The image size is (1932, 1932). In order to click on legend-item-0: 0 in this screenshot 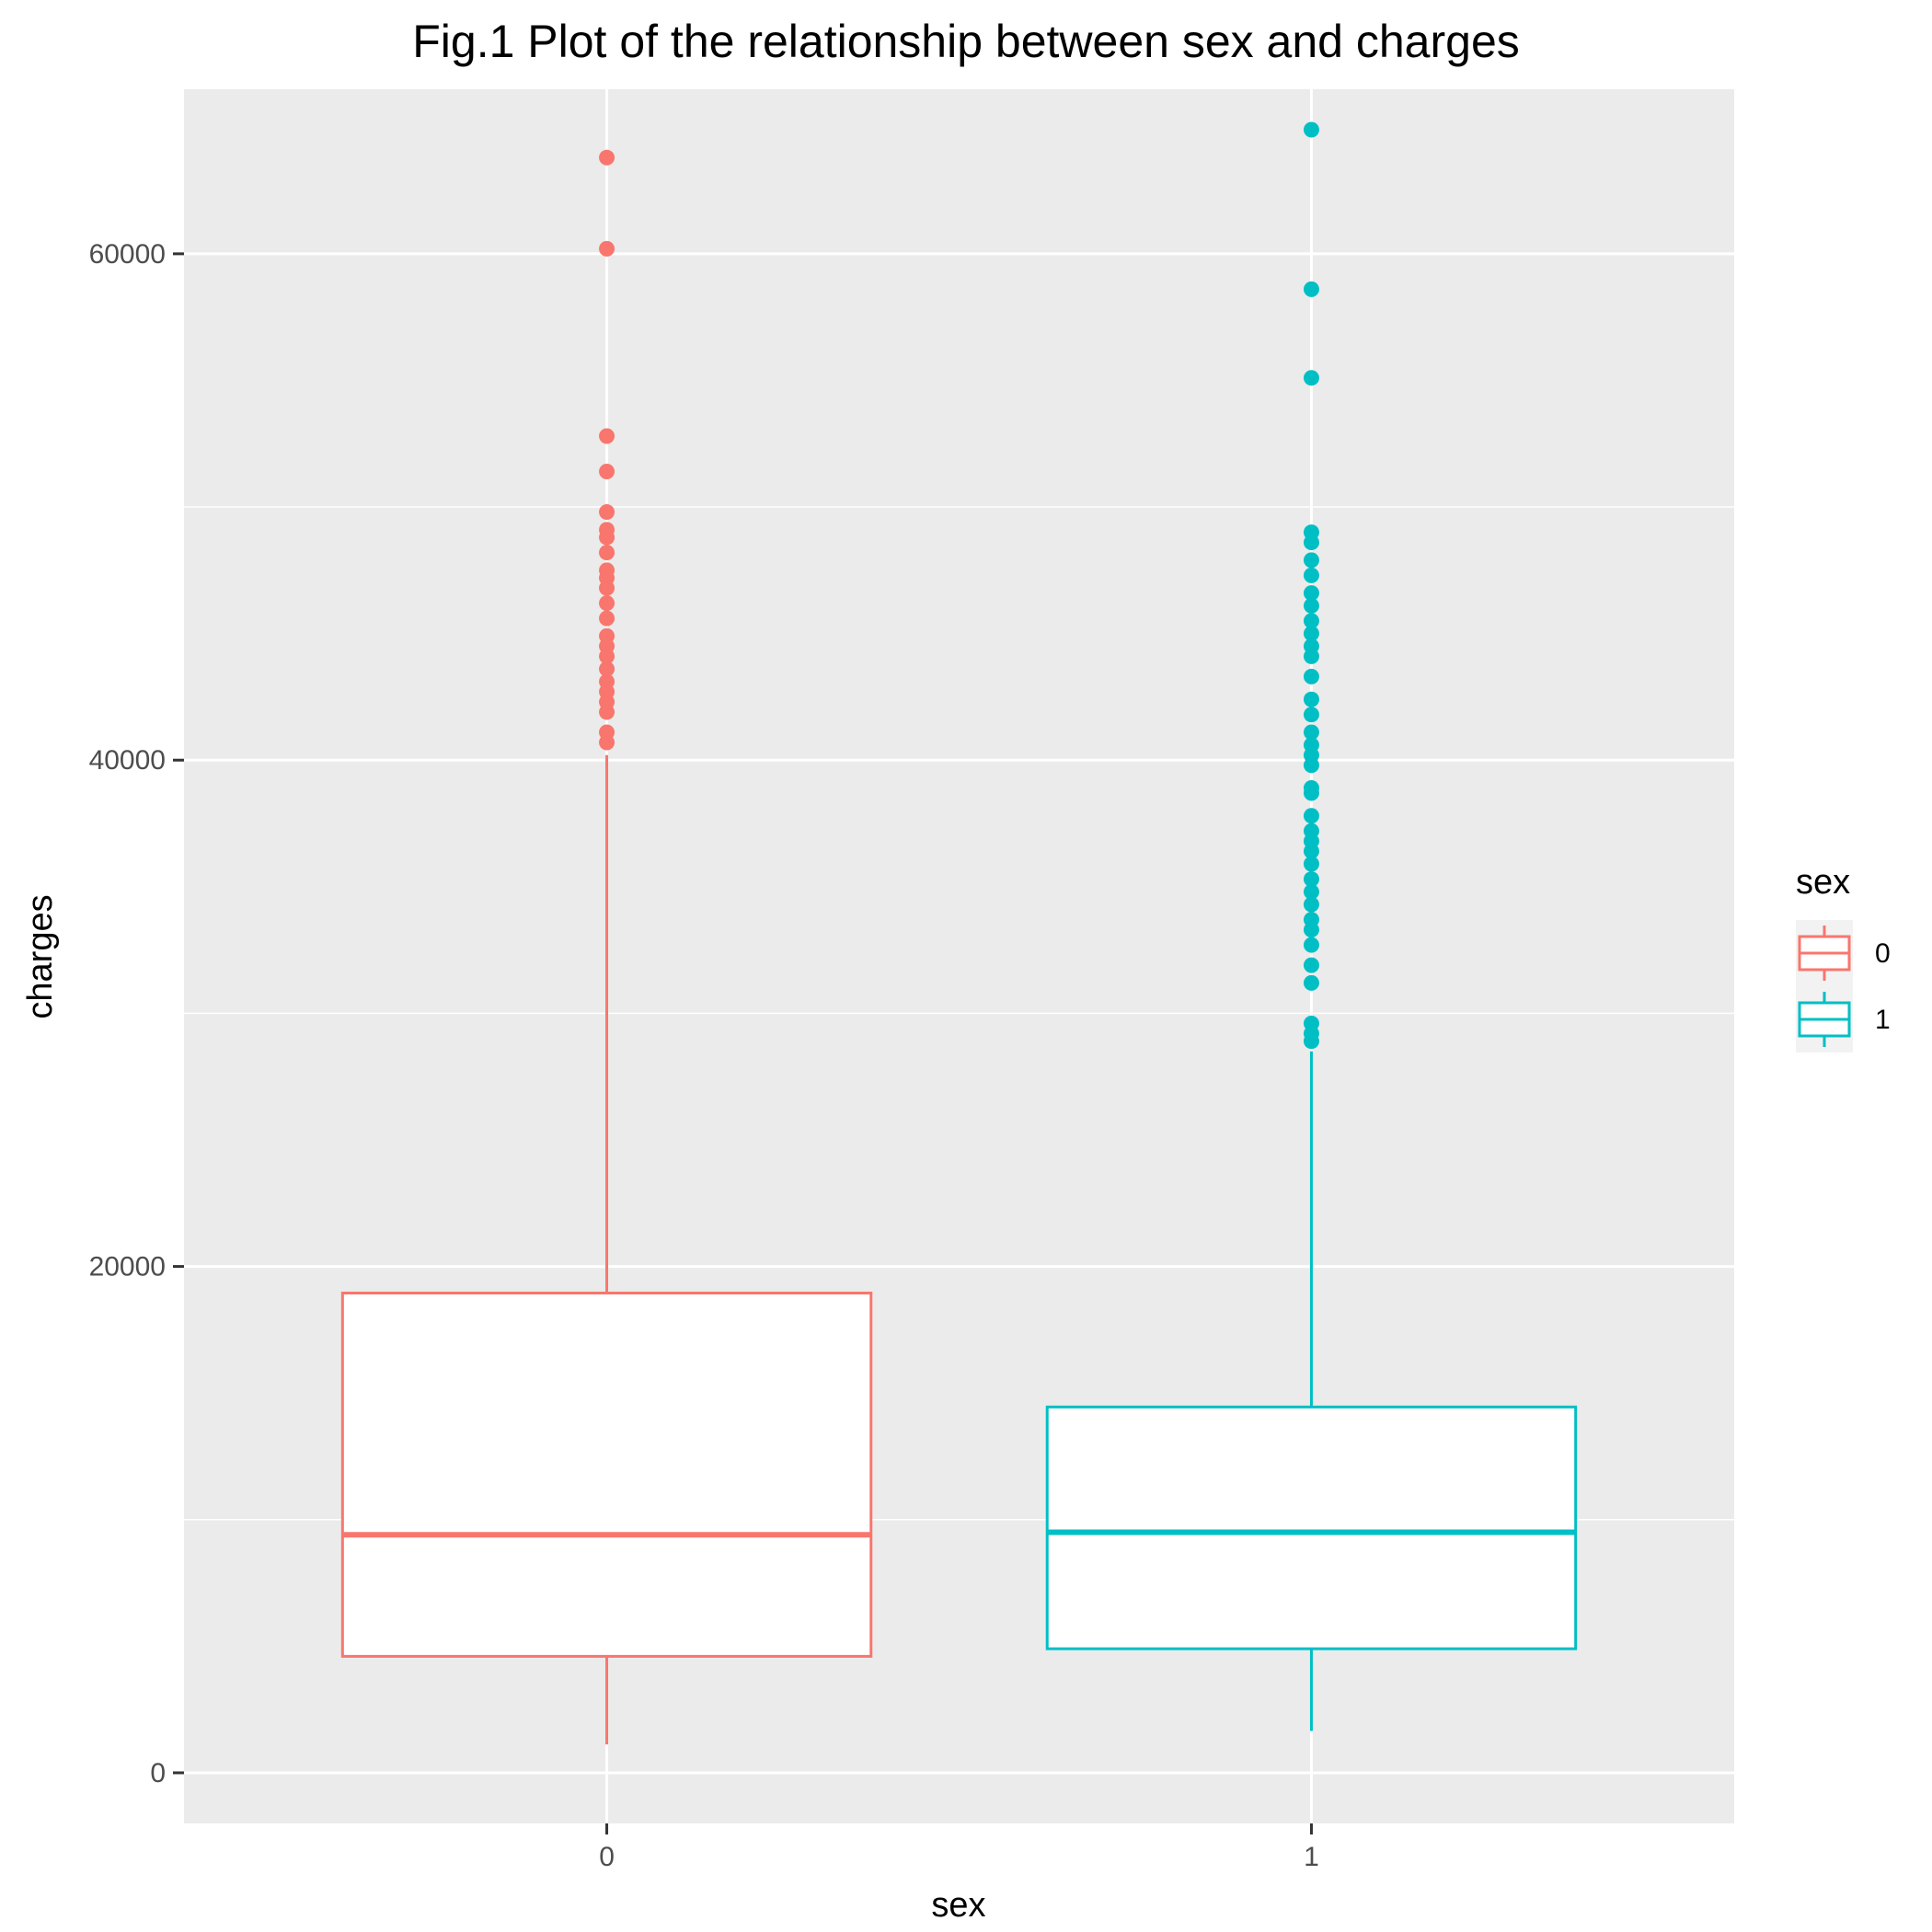, I will do `click(1844, 953)`.